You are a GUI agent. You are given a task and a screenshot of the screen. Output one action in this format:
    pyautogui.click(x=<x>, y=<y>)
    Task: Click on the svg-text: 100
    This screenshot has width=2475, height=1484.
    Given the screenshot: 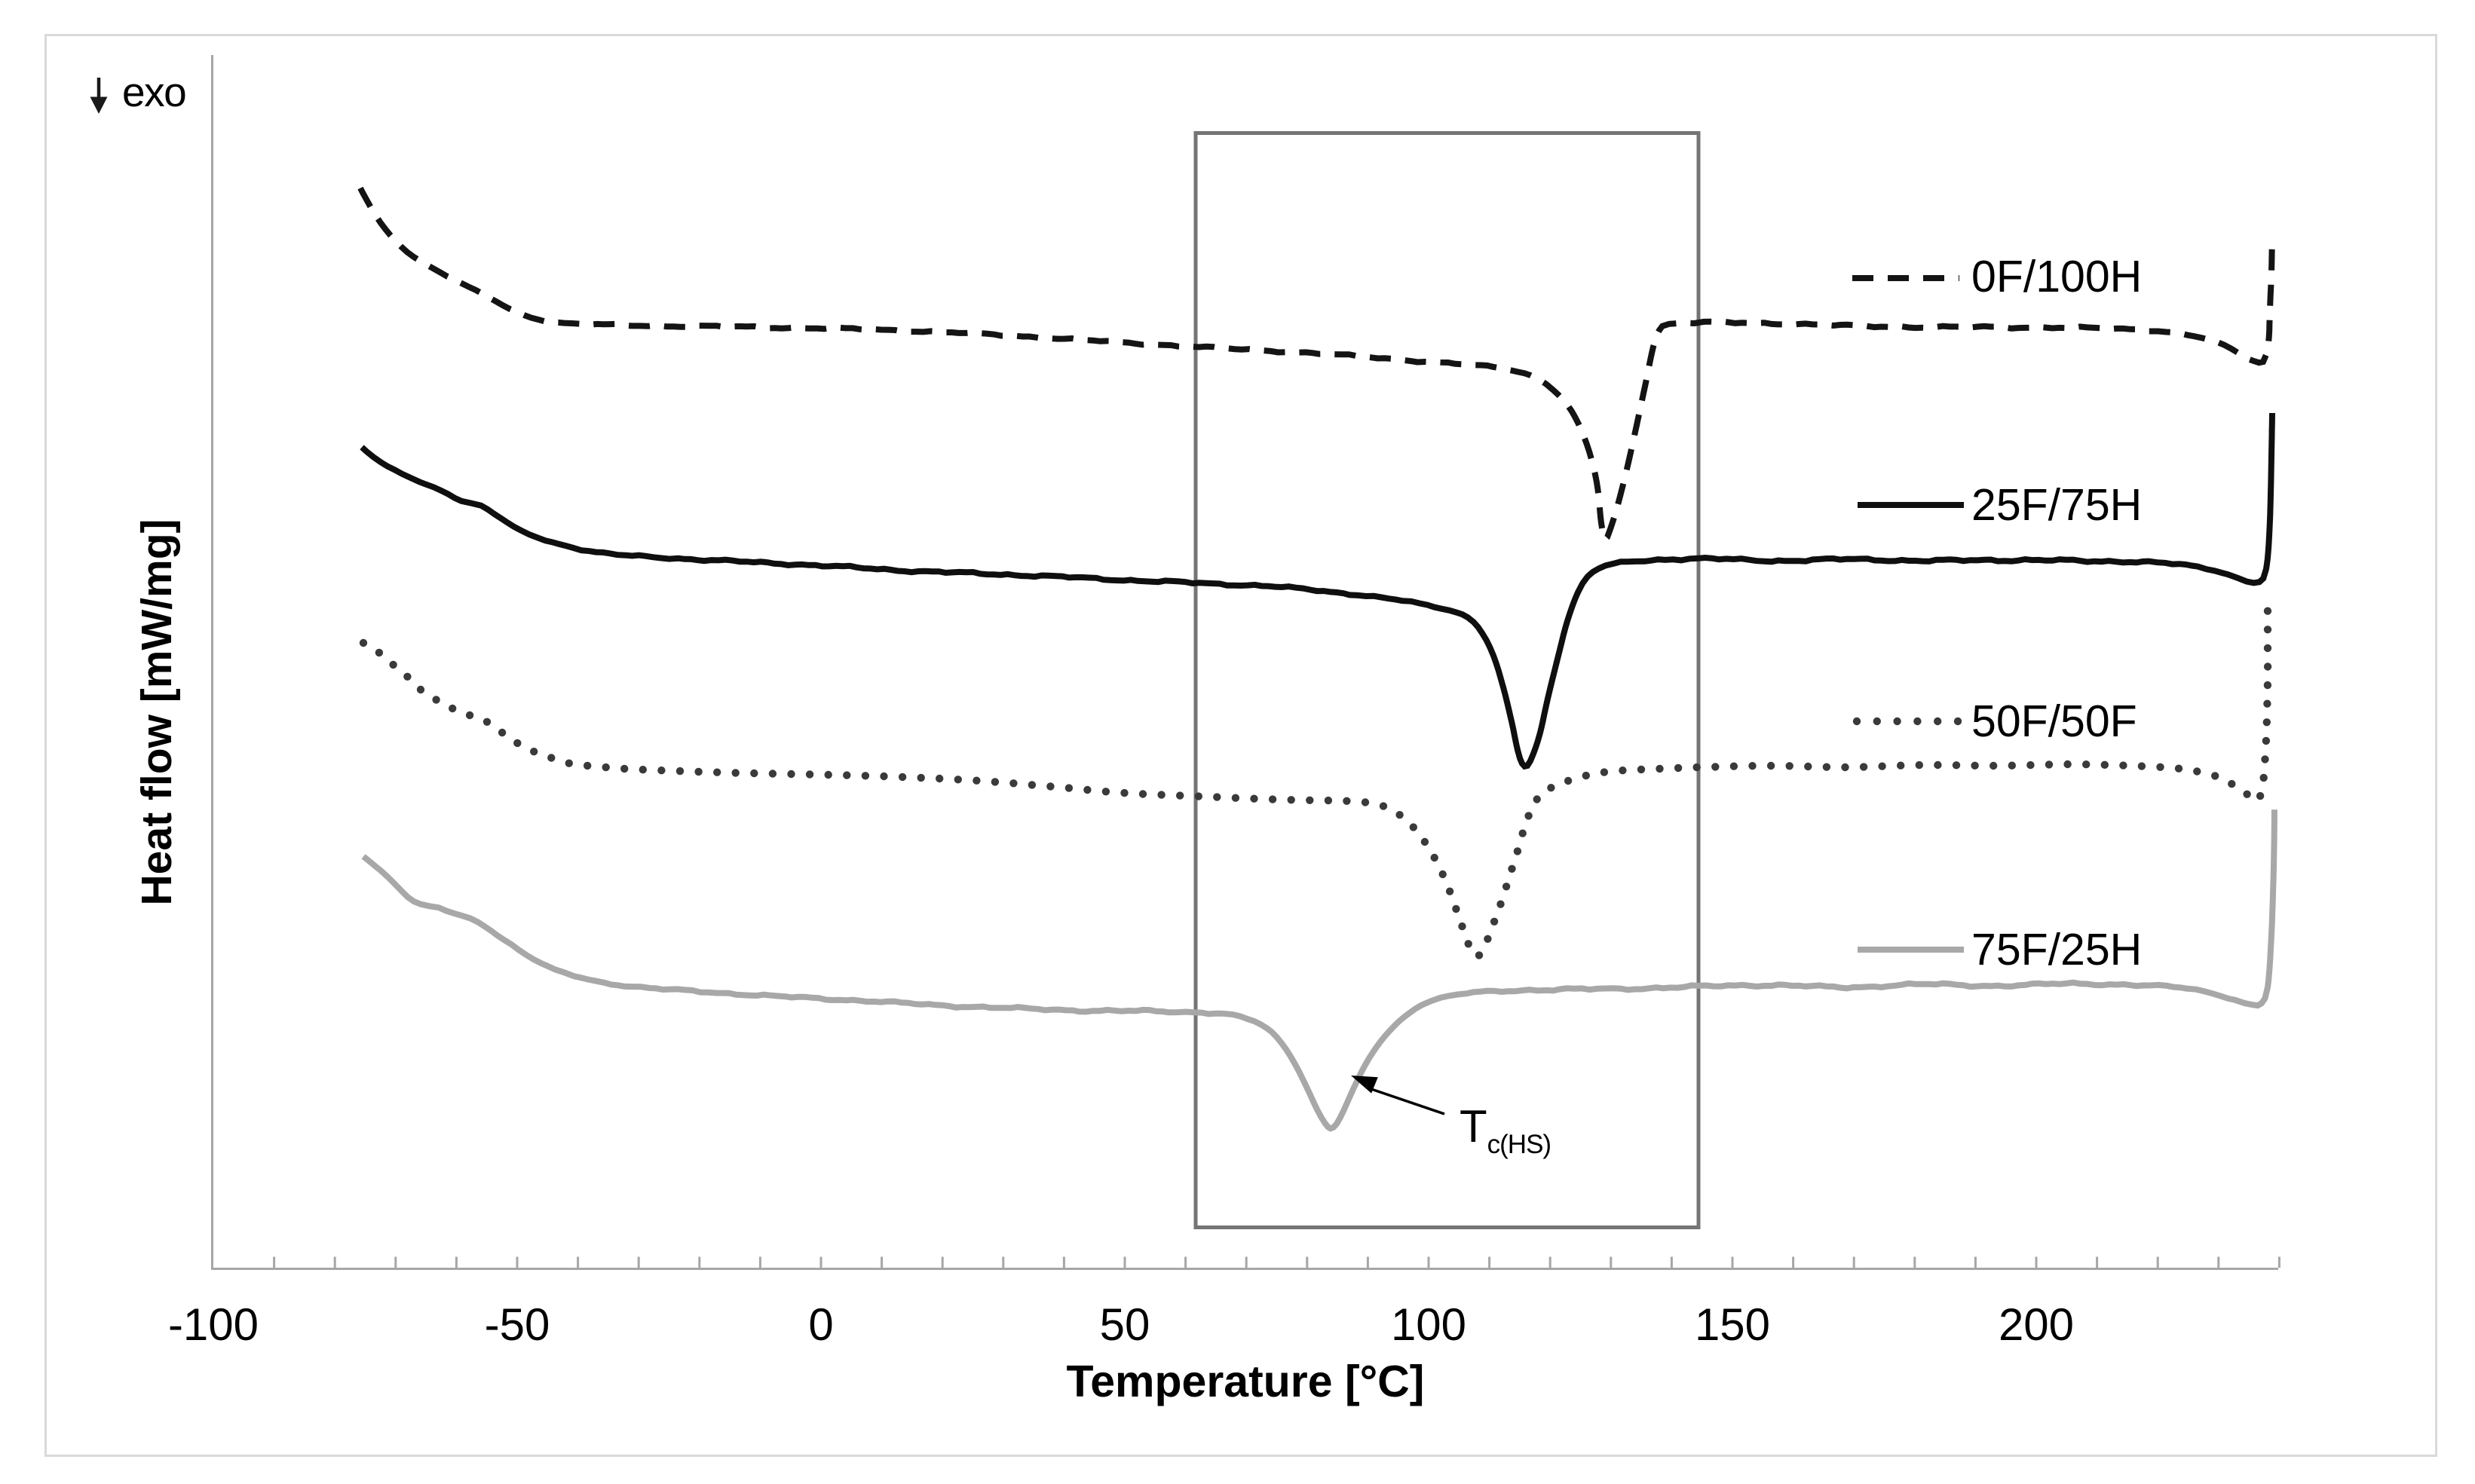 What is the action you would take?
    pyautogui.click(x=1428, y=1324)
    